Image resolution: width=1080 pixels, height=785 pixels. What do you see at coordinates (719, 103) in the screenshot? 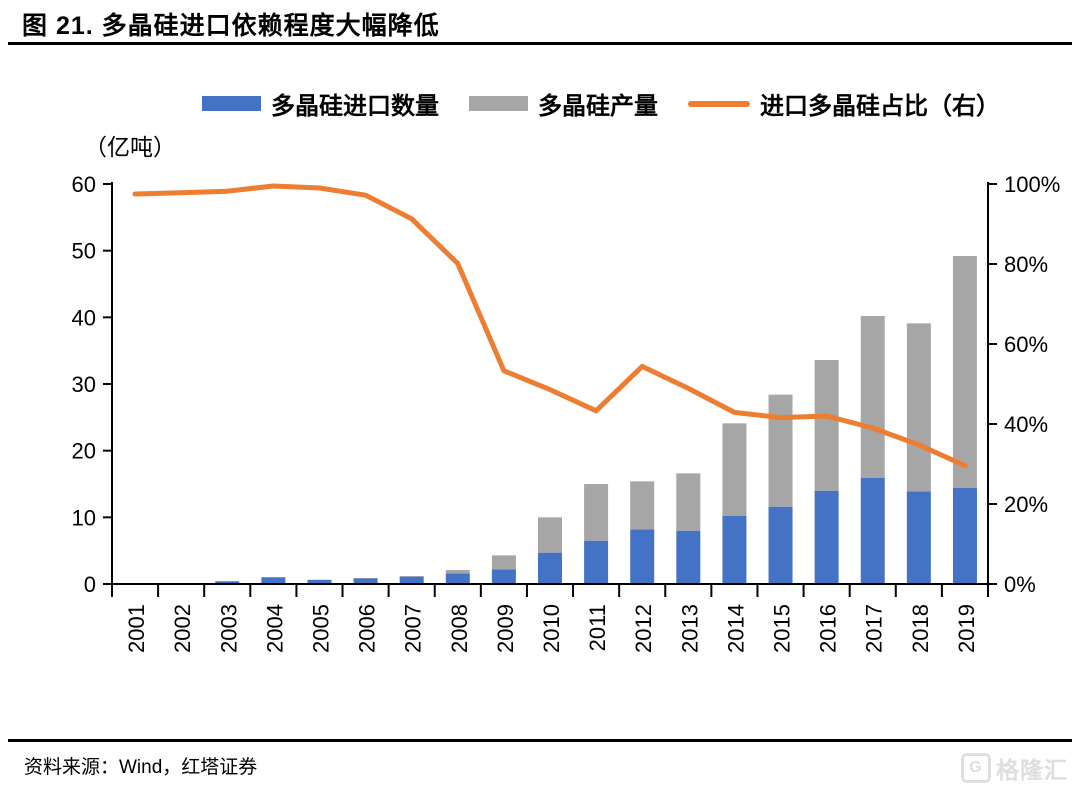
I see `ratio-line-swatch-icon` at bounding box center [719, 103].